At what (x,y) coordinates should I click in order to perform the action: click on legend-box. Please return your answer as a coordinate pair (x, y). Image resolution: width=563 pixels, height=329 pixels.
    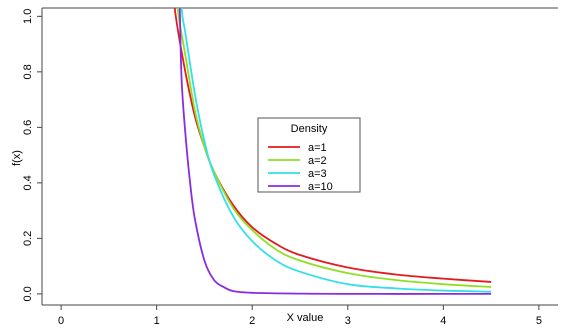
    Looking at the image, I should click on (309, 155).